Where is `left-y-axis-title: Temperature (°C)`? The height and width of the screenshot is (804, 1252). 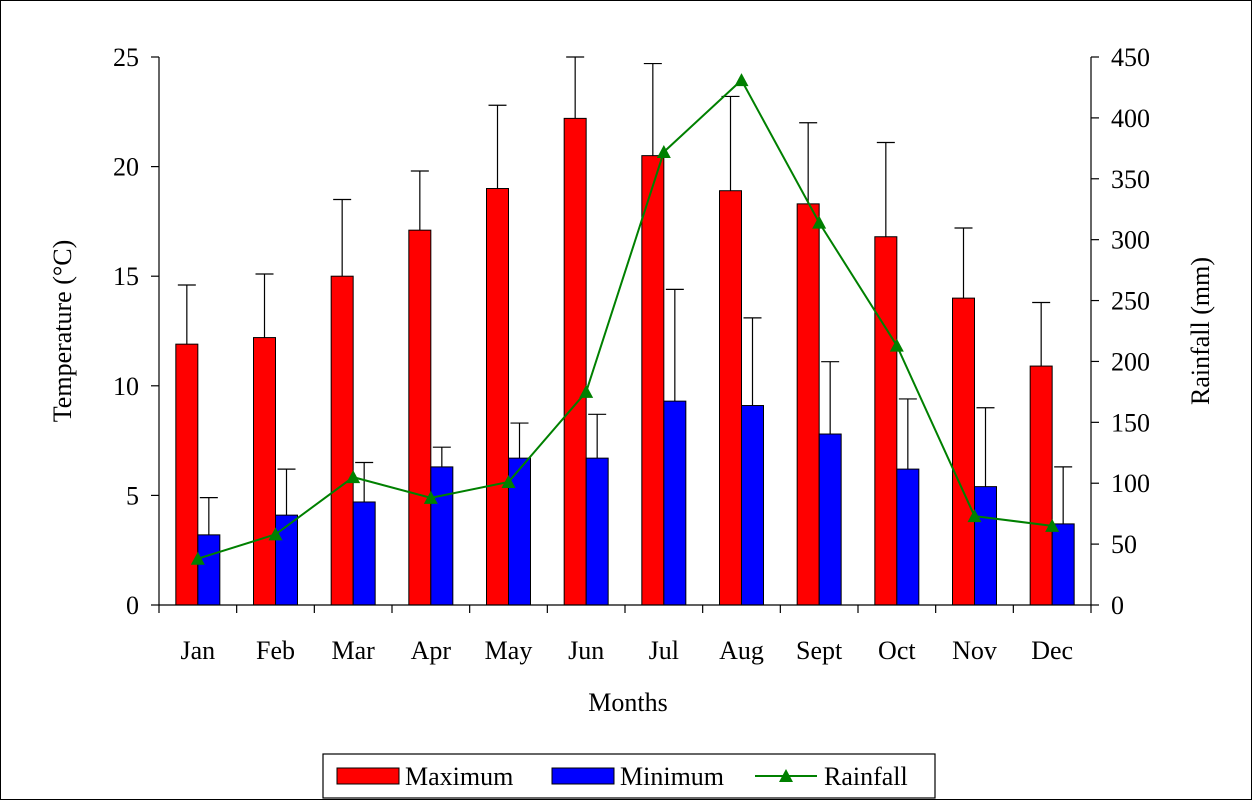 left-y-axis-title: Temperature (°C) is located at coordinates (62, 331).